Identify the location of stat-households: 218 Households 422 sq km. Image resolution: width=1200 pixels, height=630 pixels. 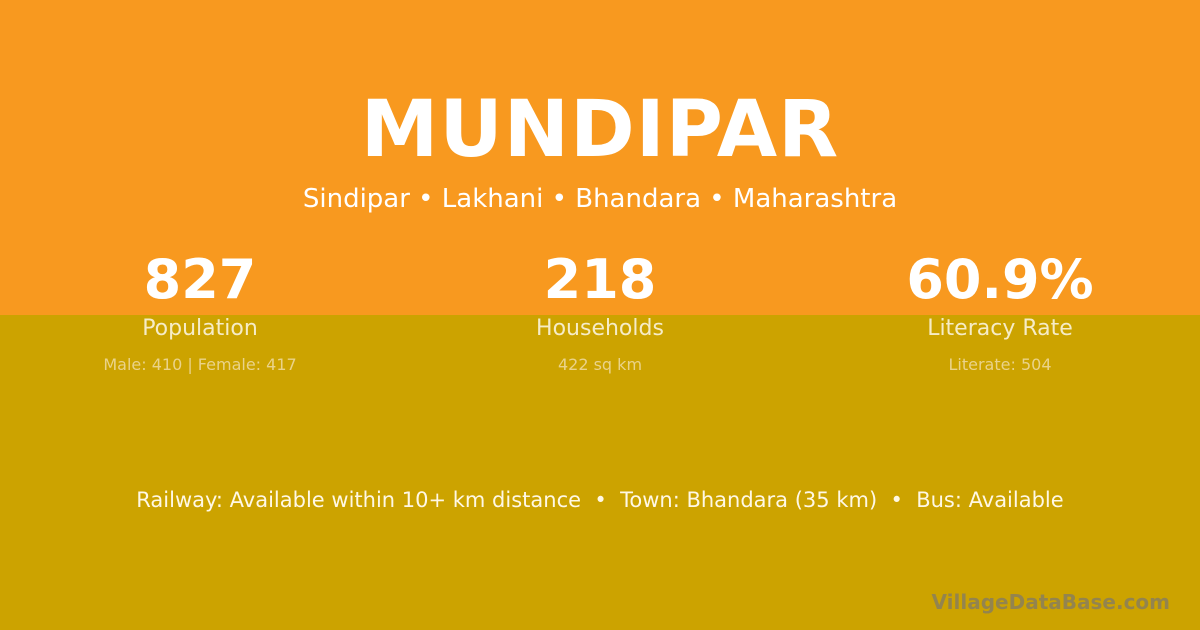
(600, 312).